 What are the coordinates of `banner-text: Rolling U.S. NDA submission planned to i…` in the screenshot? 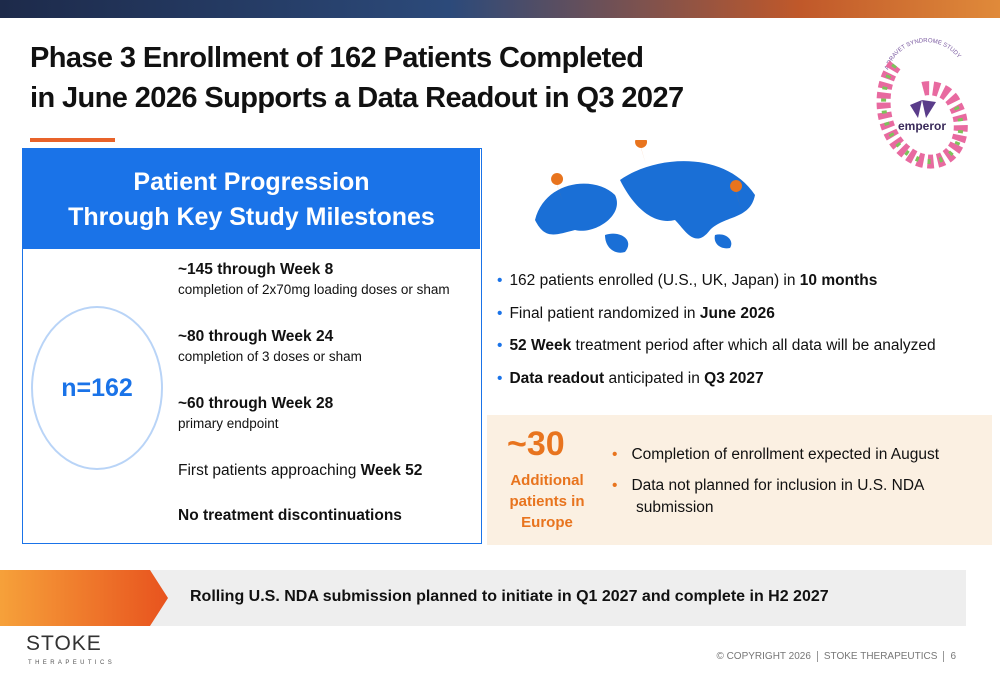 It's located at (509, 596).